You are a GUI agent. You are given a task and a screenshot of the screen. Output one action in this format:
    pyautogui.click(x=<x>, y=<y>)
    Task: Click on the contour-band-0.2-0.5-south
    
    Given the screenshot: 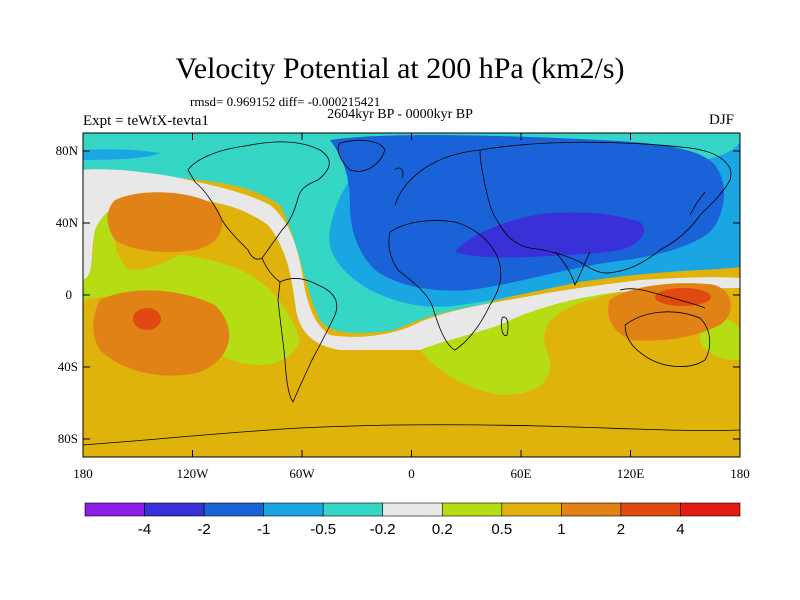 What is the action you would take?
    pyautogui.click(x=520, y=343)
    